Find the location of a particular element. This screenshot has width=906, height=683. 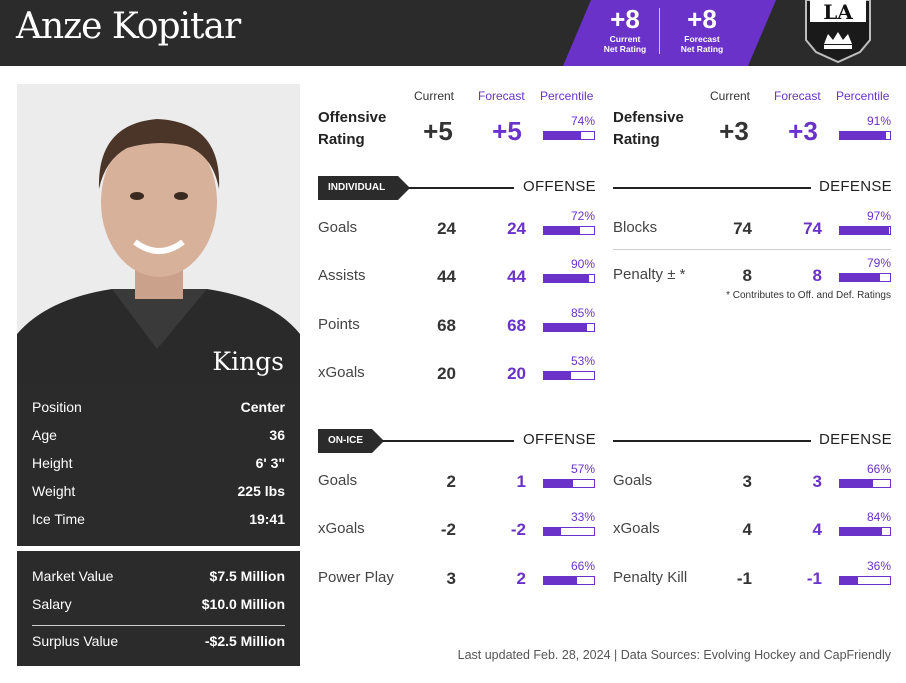

stat-label: Penalty ± * is located at coordinates (649, 274).